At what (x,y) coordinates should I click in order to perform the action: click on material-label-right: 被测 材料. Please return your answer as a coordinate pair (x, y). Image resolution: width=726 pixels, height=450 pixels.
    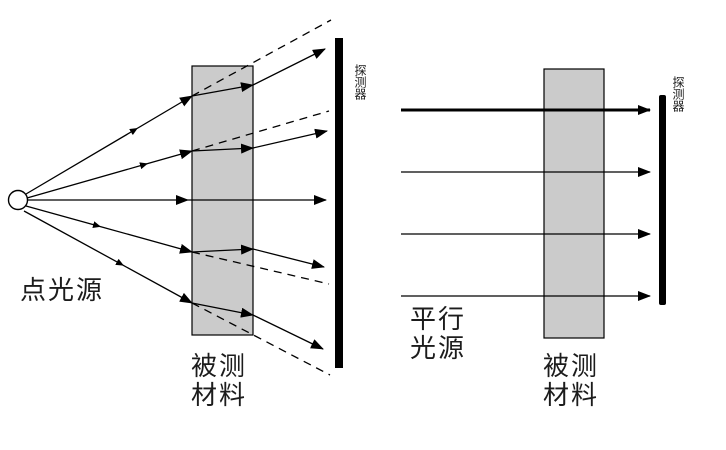
    Looking at the image, I should click on (571, 381).